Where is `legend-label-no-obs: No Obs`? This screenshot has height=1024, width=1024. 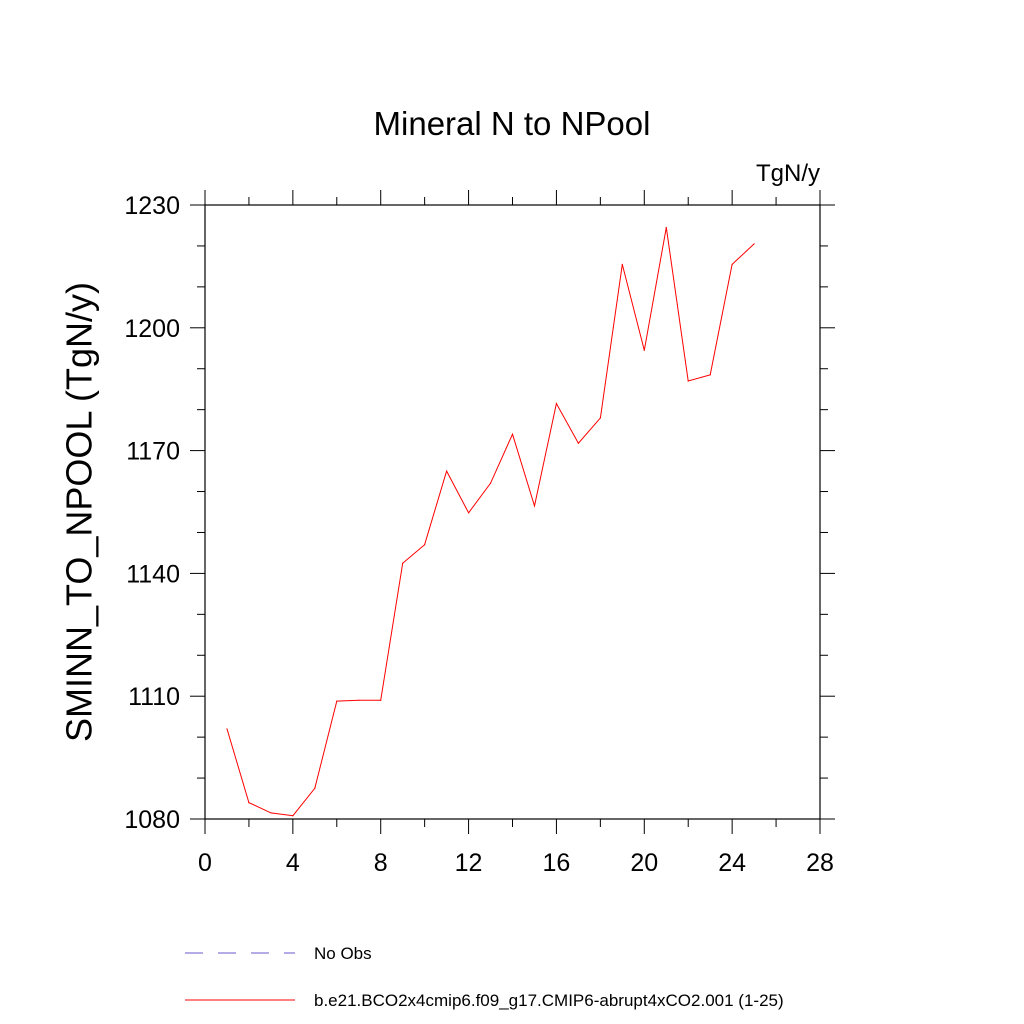
legend-label-no-obs: No Obs is located at coordinates (343, 953).